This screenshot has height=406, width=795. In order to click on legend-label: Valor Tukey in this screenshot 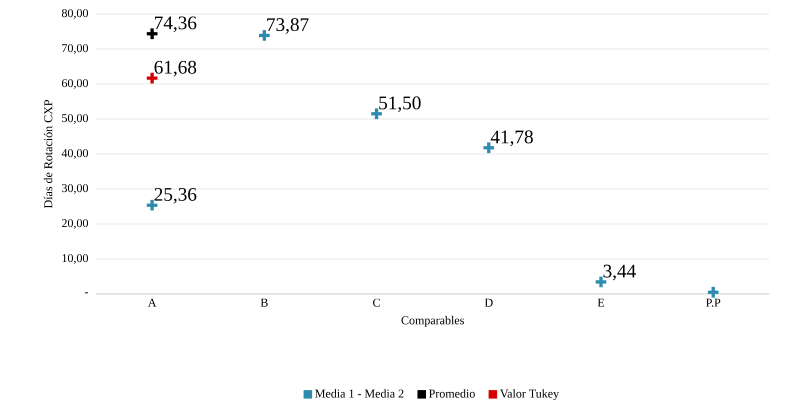, I will do `click(530, 394)`.